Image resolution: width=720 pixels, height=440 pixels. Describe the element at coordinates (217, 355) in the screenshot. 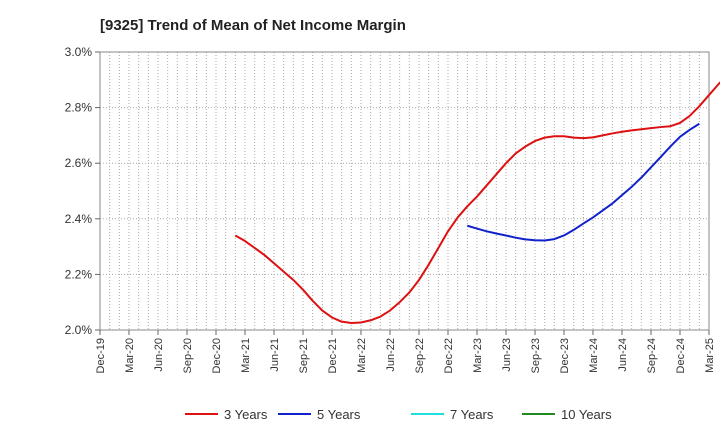

I see `x-tick-label: Dec-20` at that location.